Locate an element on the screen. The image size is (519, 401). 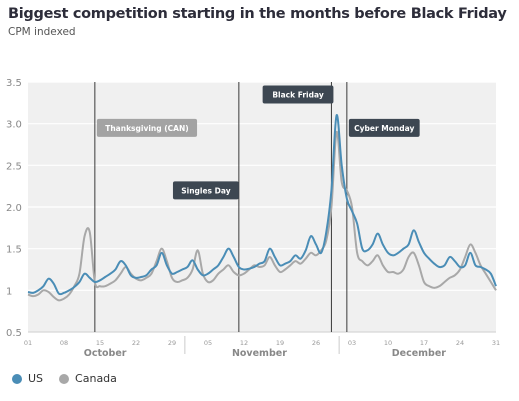
x-tick-label: 15 is located at coordinates (100, 343).